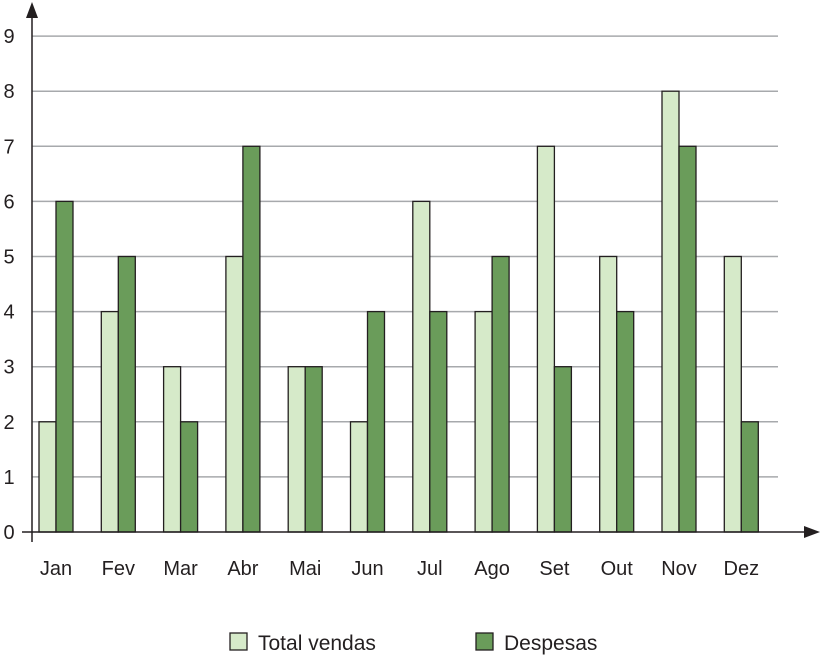  I want to click on x-tick-label: Jul, so click(430, 569).